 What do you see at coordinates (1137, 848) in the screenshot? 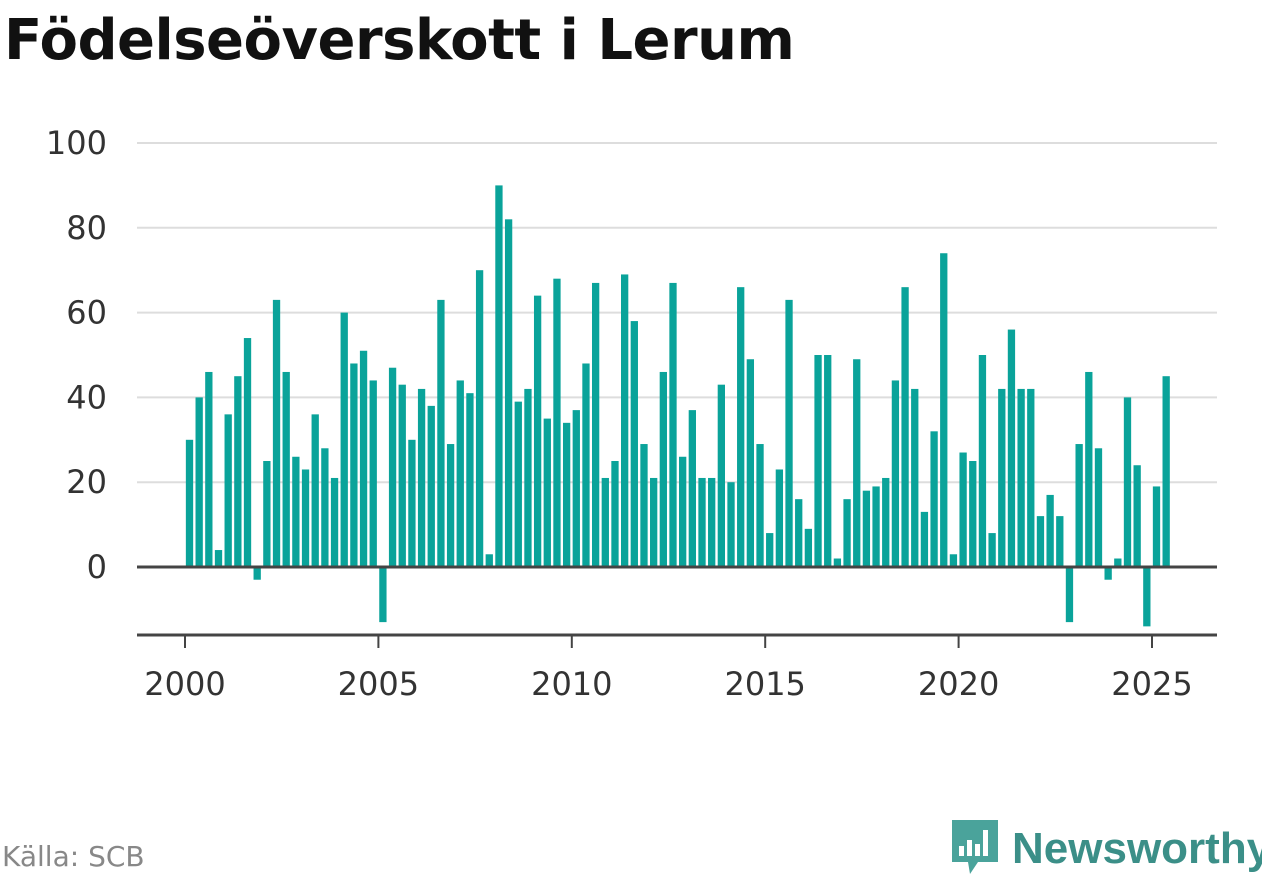
I see `brand-name: Newsworthy` at bounding box center [1137, 848].